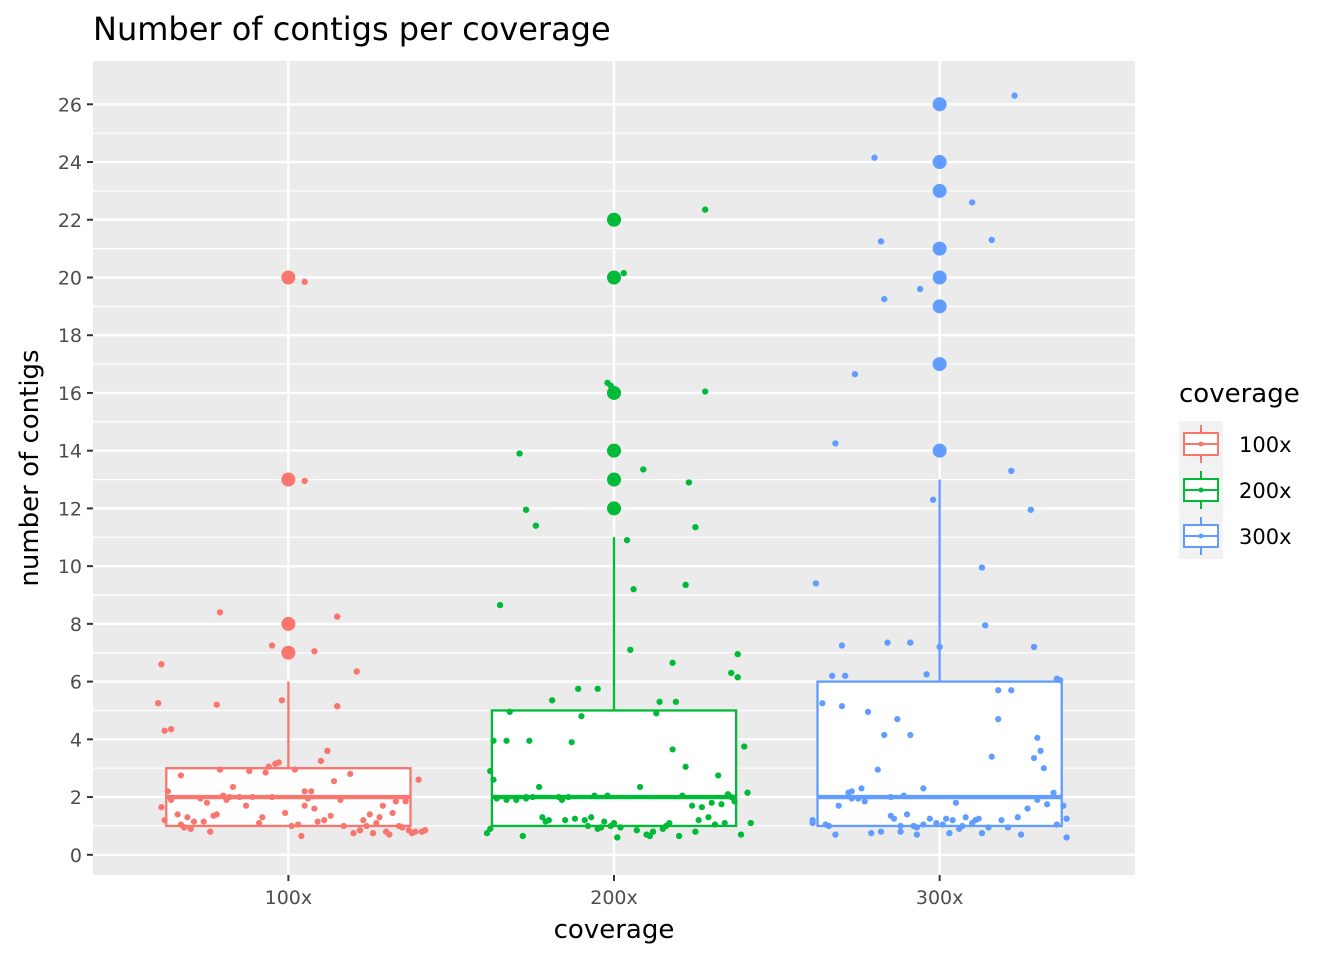 The width and height of the screenshot is (1344, 960). What do you see at coordinates (288, 623) in the screenshot?
I see `outlier-100x` at bounding box center [288, 623].